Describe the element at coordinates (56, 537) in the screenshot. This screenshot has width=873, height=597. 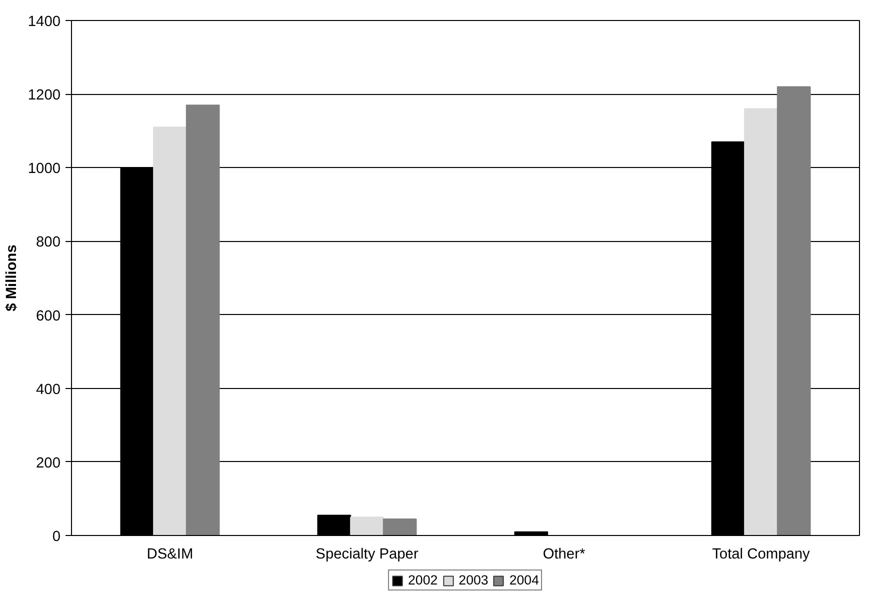
I see `y-tick-label: 0` at that location.